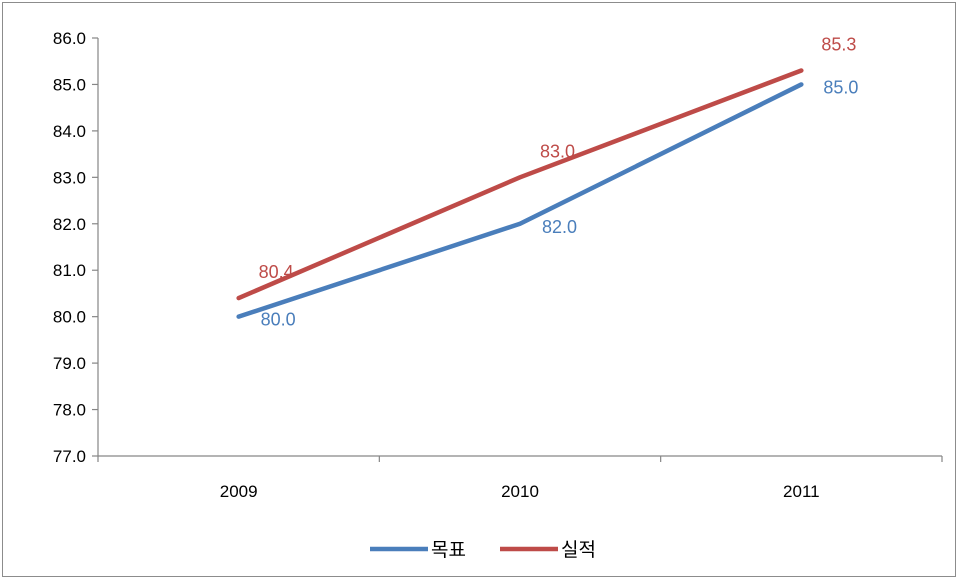 This screenshot has height=581, width=960. I want to click on y-tick-label: 77.0, so click(69, 456).